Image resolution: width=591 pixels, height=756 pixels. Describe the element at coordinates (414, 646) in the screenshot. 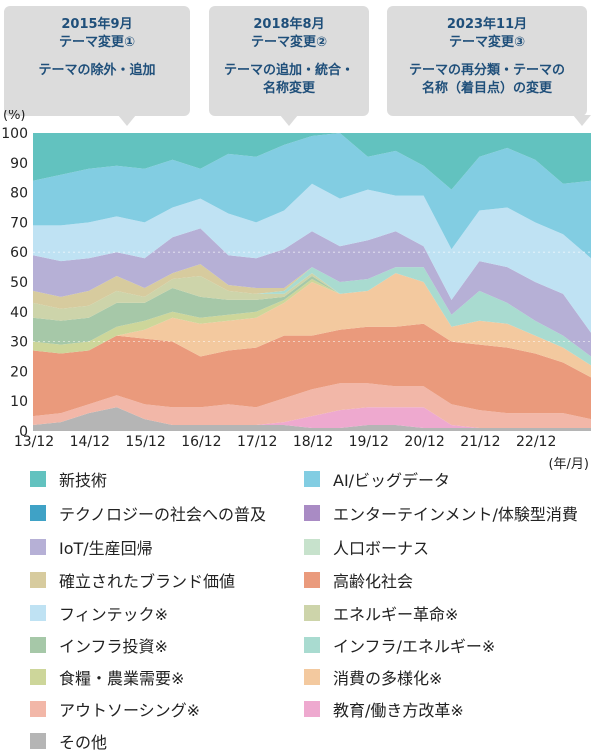

I see `legend-label: インフラ/エネルギー※` at that location.